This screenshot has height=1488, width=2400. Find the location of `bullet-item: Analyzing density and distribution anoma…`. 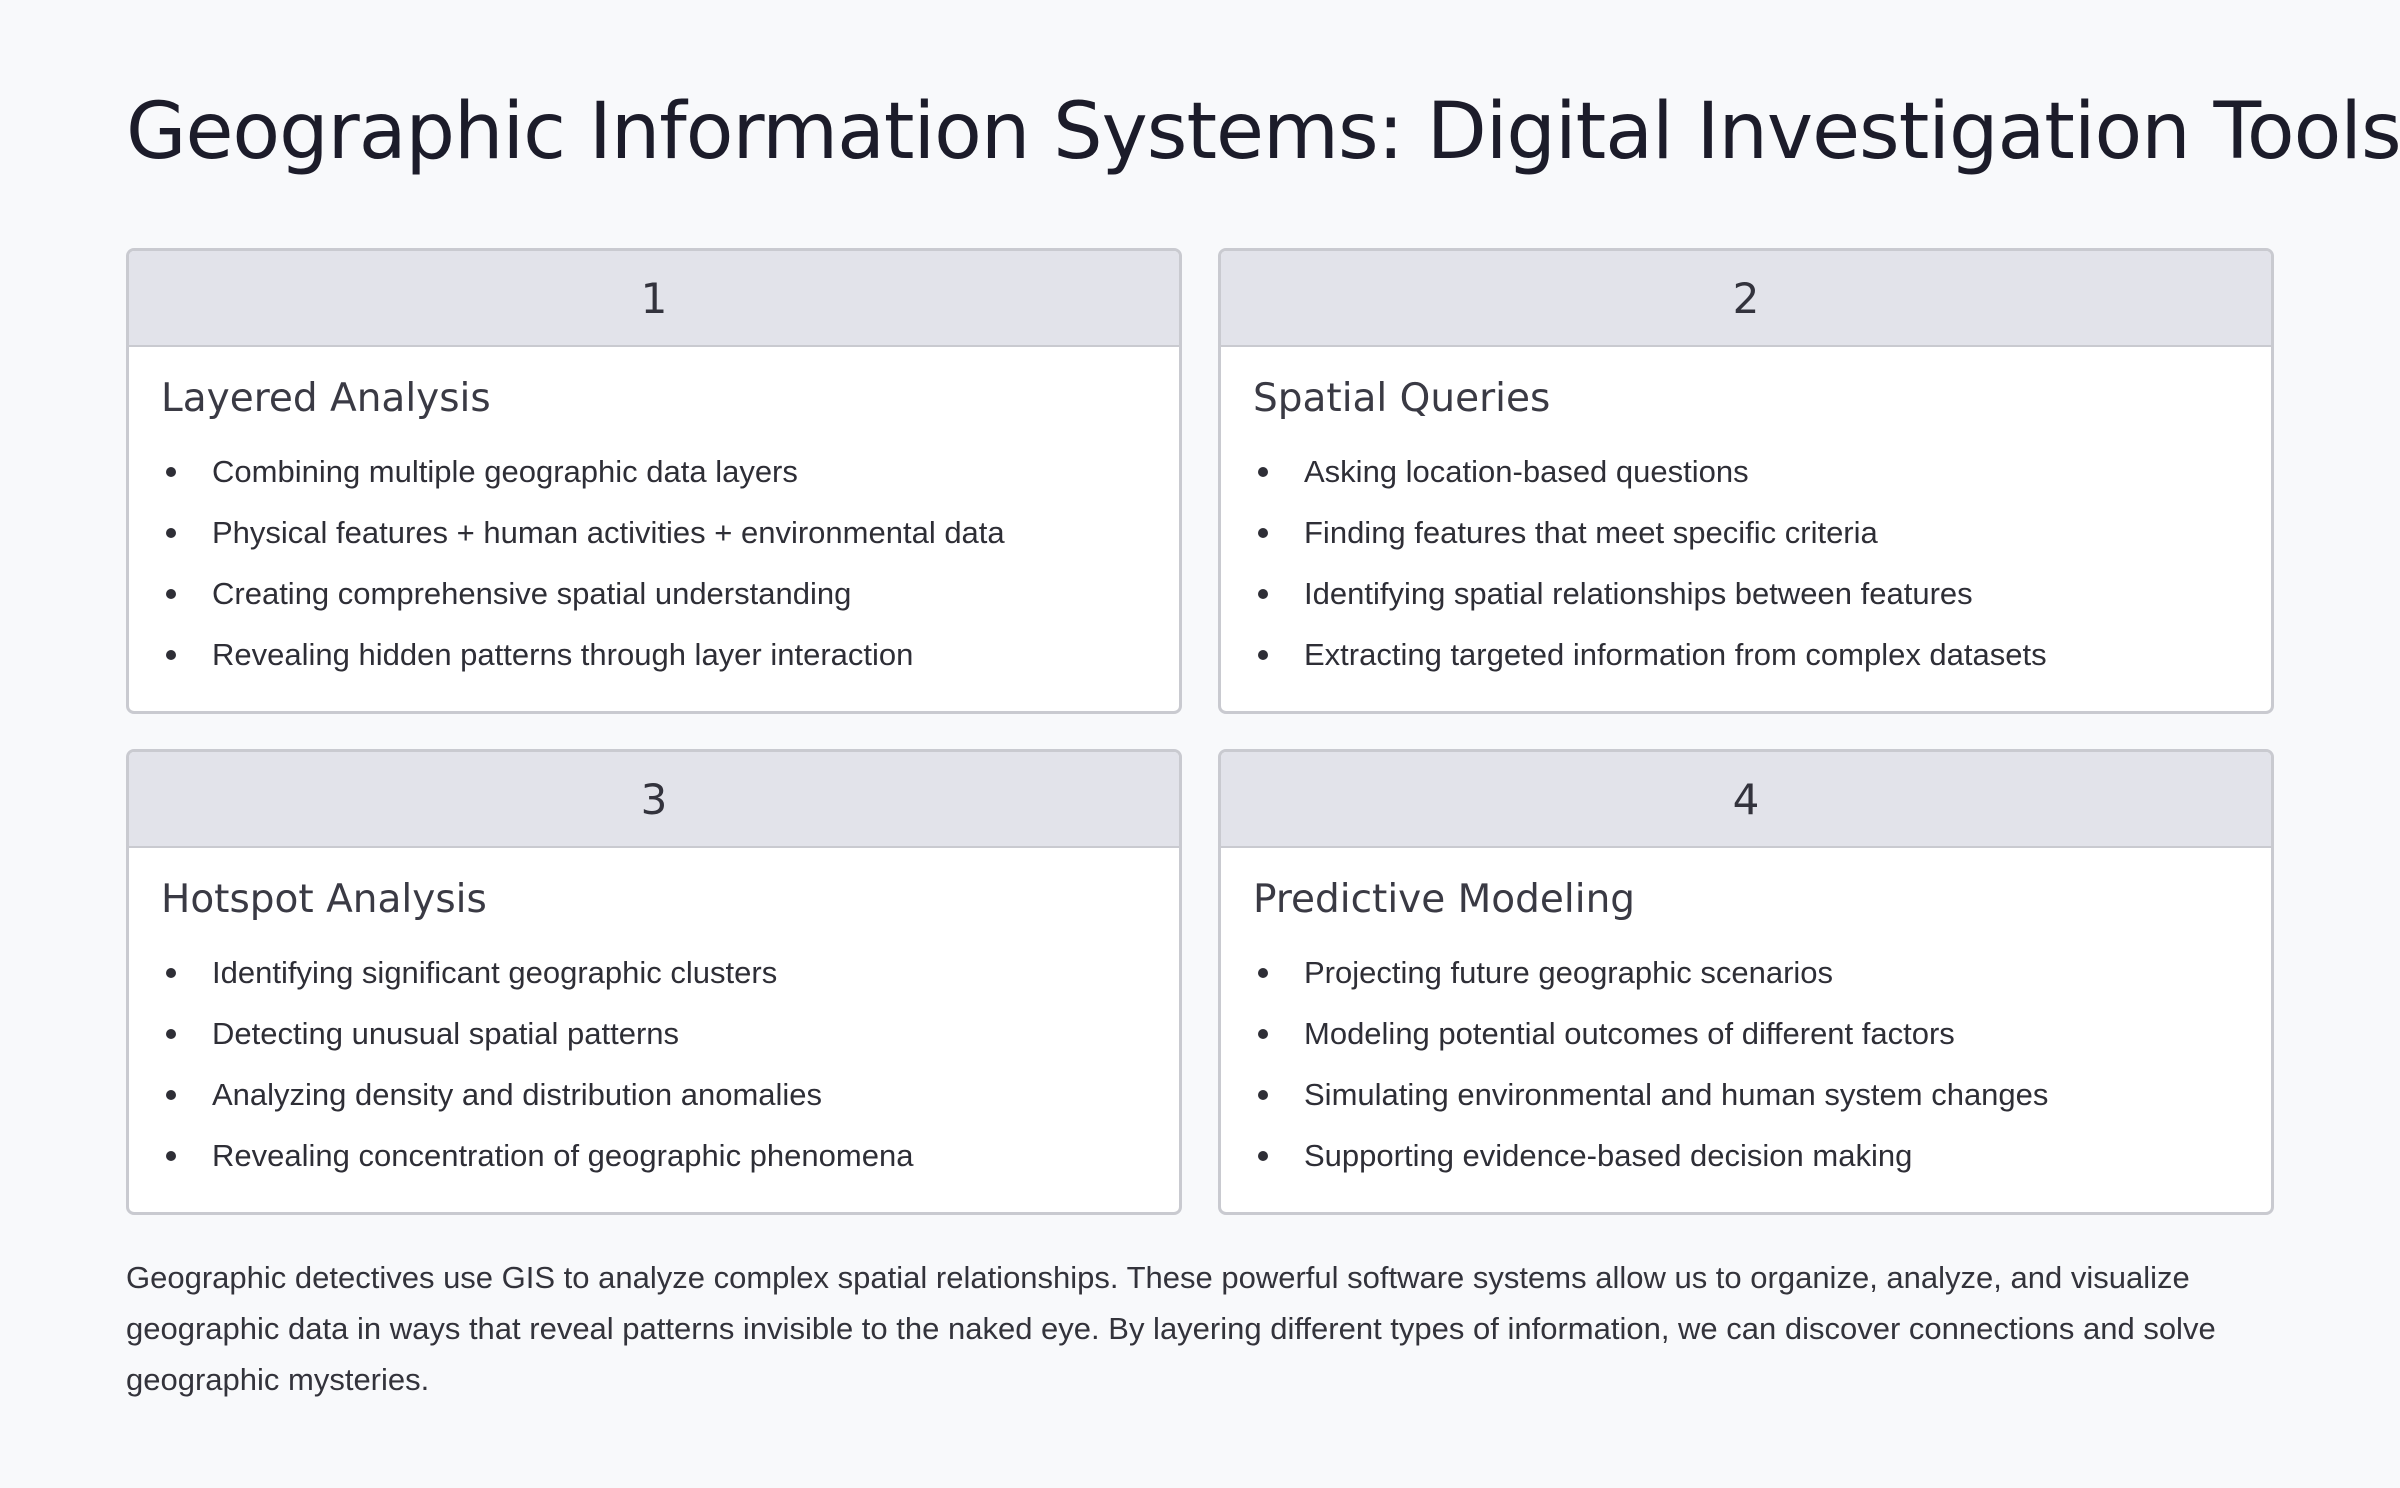

bullet-item: Analyzing density and distribution anoma… is located at coordinates (654, 1094).